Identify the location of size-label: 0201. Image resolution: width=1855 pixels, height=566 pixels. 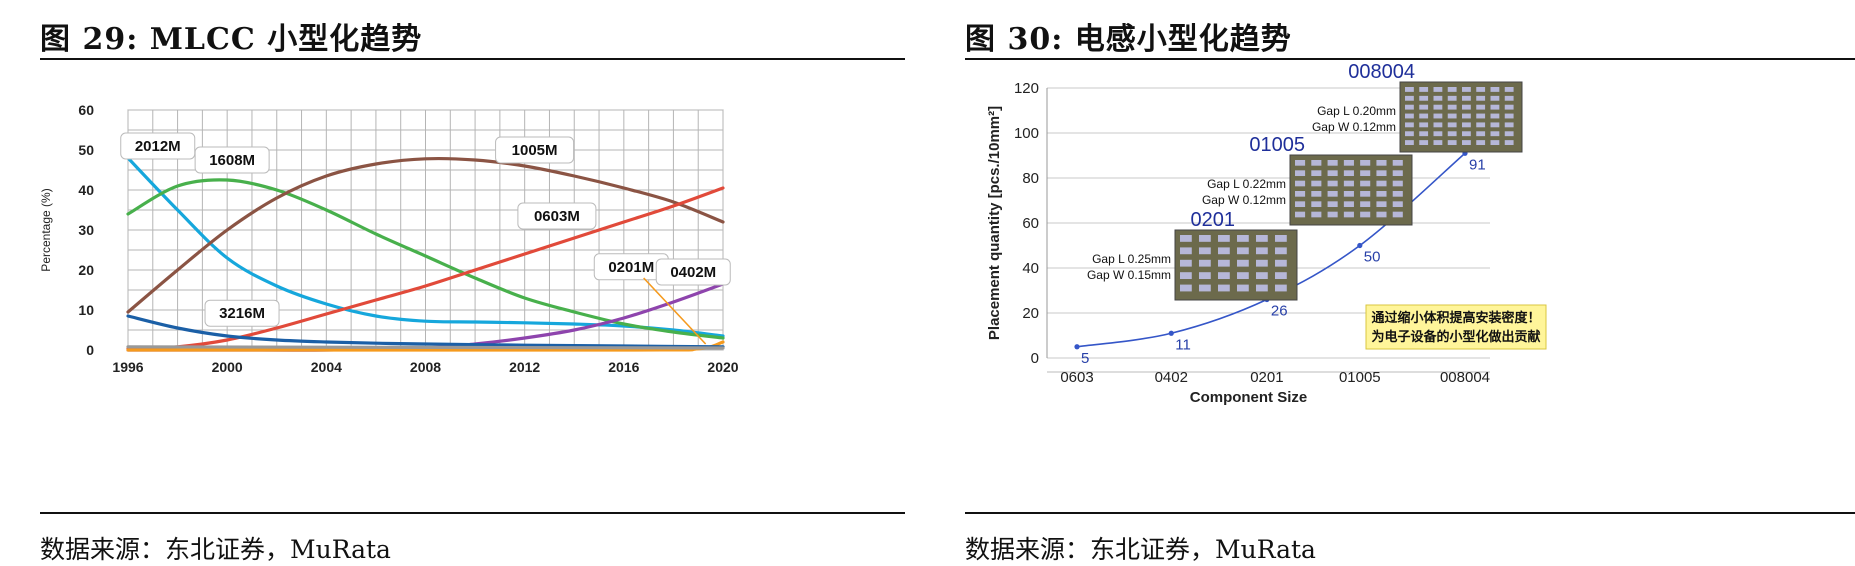
(1213, 220).